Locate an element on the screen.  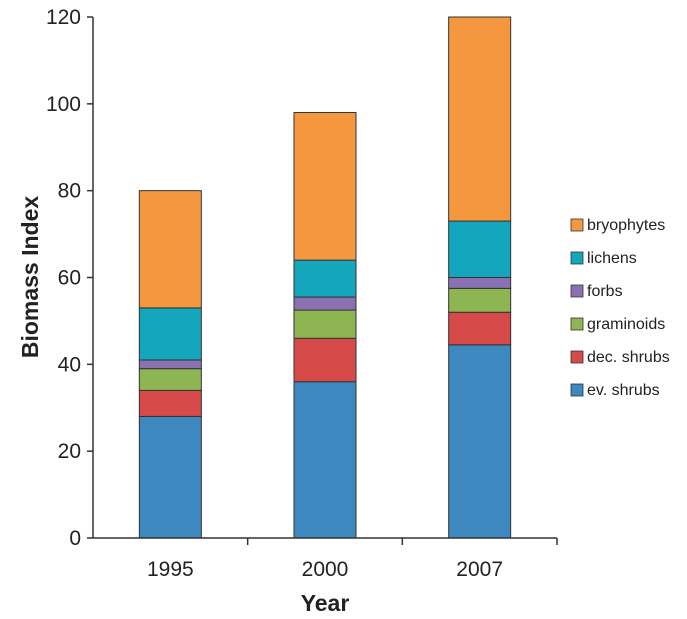
legend-swatch-ev-shrubs is located at coordinates (577, 390).